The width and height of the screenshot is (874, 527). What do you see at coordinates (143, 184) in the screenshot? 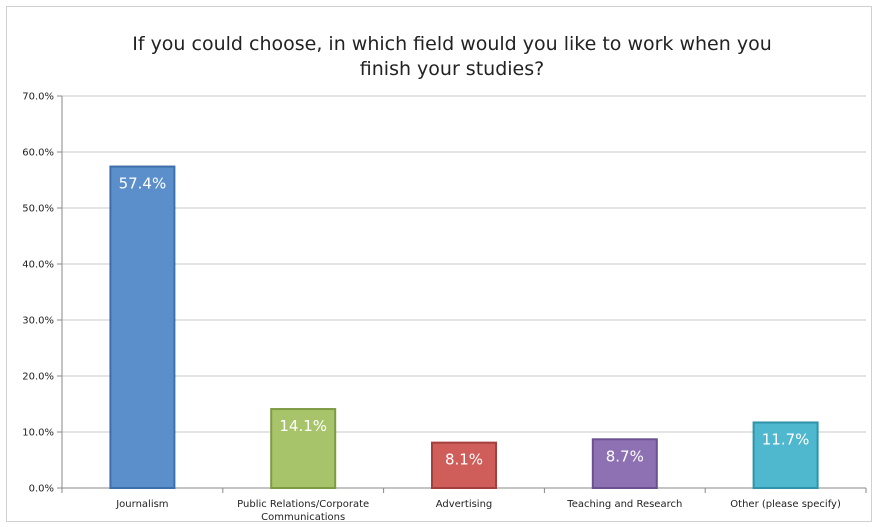
I see `data-label: 57.4%` at bounding box center [143, 184].